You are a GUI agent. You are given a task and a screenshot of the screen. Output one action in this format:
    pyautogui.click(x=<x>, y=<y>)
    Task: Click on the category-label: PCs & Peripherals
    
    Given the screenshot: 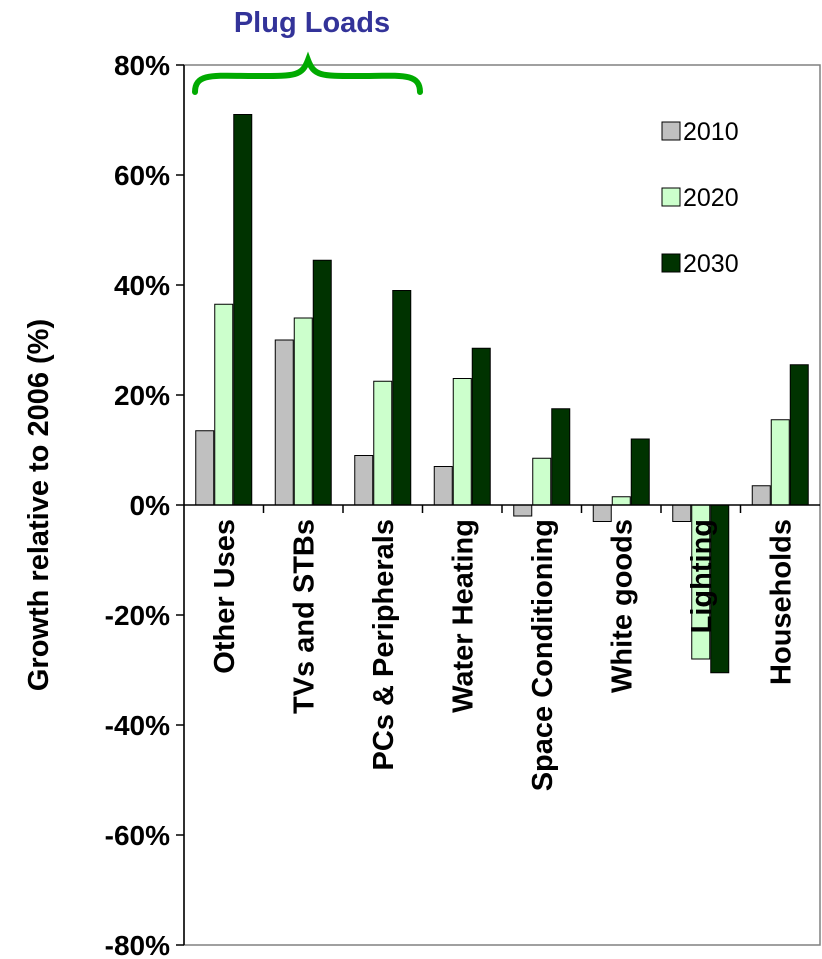 What is the action you would take?
    pyautogui.click(x=384, y=644)
    